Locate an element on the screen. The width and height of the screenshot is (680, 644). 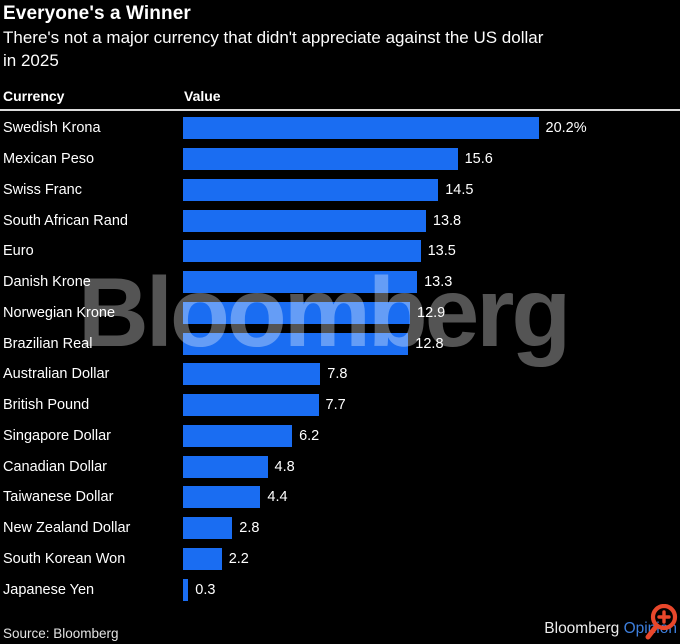
currency-label: Canadian Dollar is located at coordinates (55, 466).